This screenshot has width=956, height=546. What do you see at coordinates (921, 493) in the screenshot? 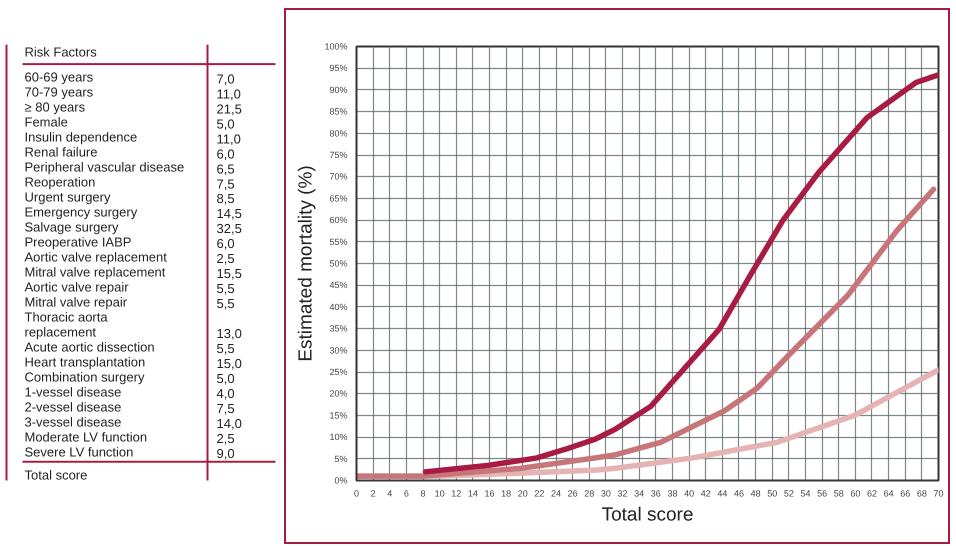
I see `x-tick-label: 68` at bounding box center [921, 493].